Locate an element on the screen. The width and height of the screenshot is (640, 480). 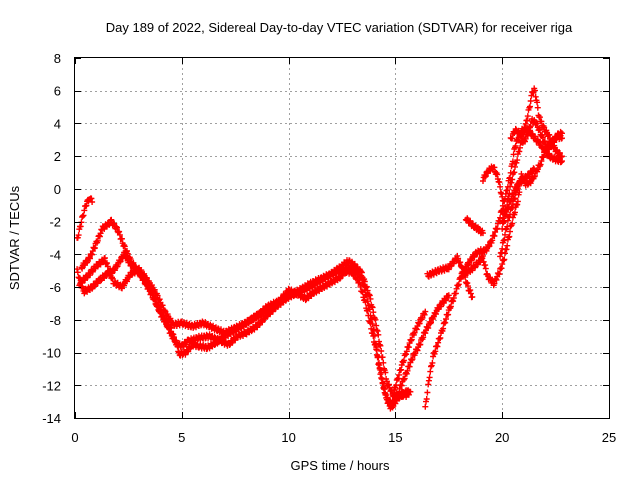
y-tick-label: -10 is located at coordinates (51, 353).